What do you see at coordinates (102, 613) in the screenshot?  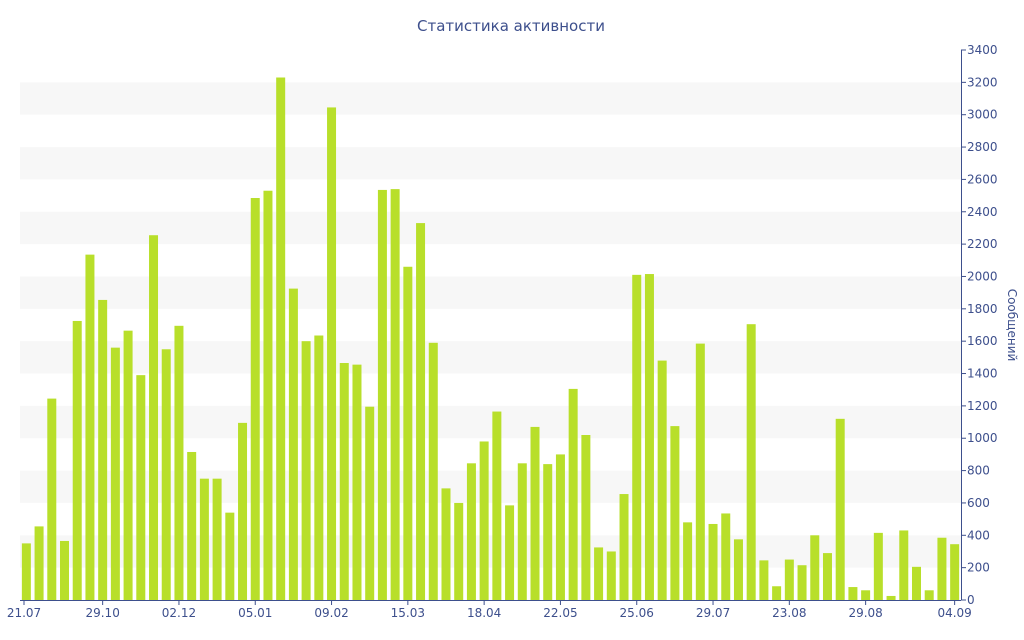 I see `x-tick-label: 29.10` at bounding box center [102, 613].